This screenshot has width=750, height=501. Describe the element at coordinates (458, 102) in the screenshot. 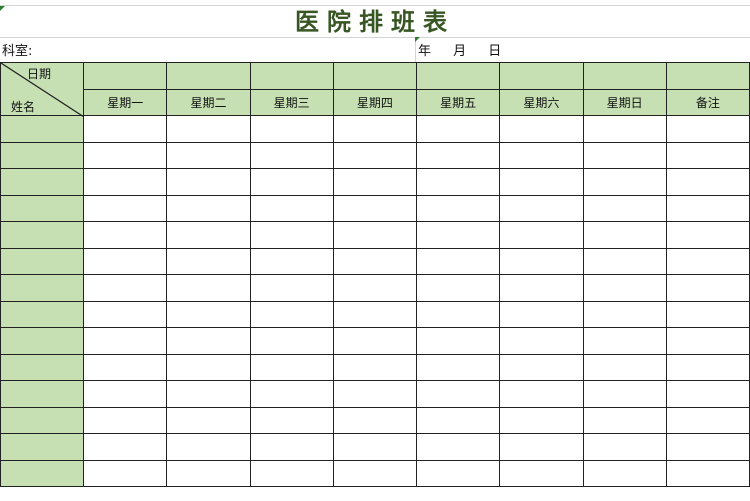

I see `day-header: 星期五` at that location.